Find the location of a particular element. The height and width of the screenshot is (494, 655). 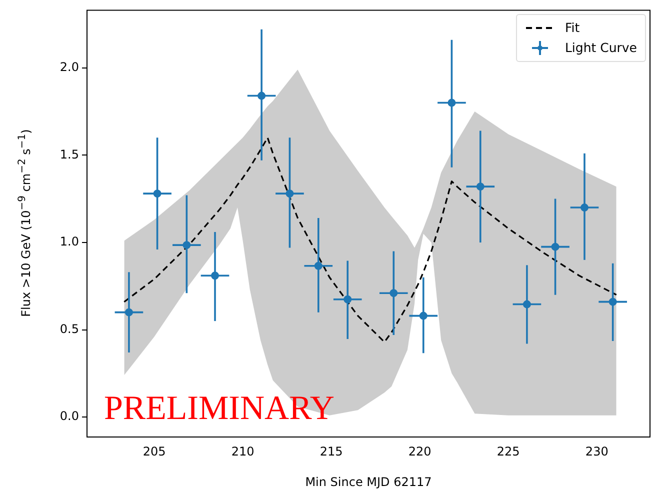

x-tick-label: 215 is located at coordinates (331, 451).